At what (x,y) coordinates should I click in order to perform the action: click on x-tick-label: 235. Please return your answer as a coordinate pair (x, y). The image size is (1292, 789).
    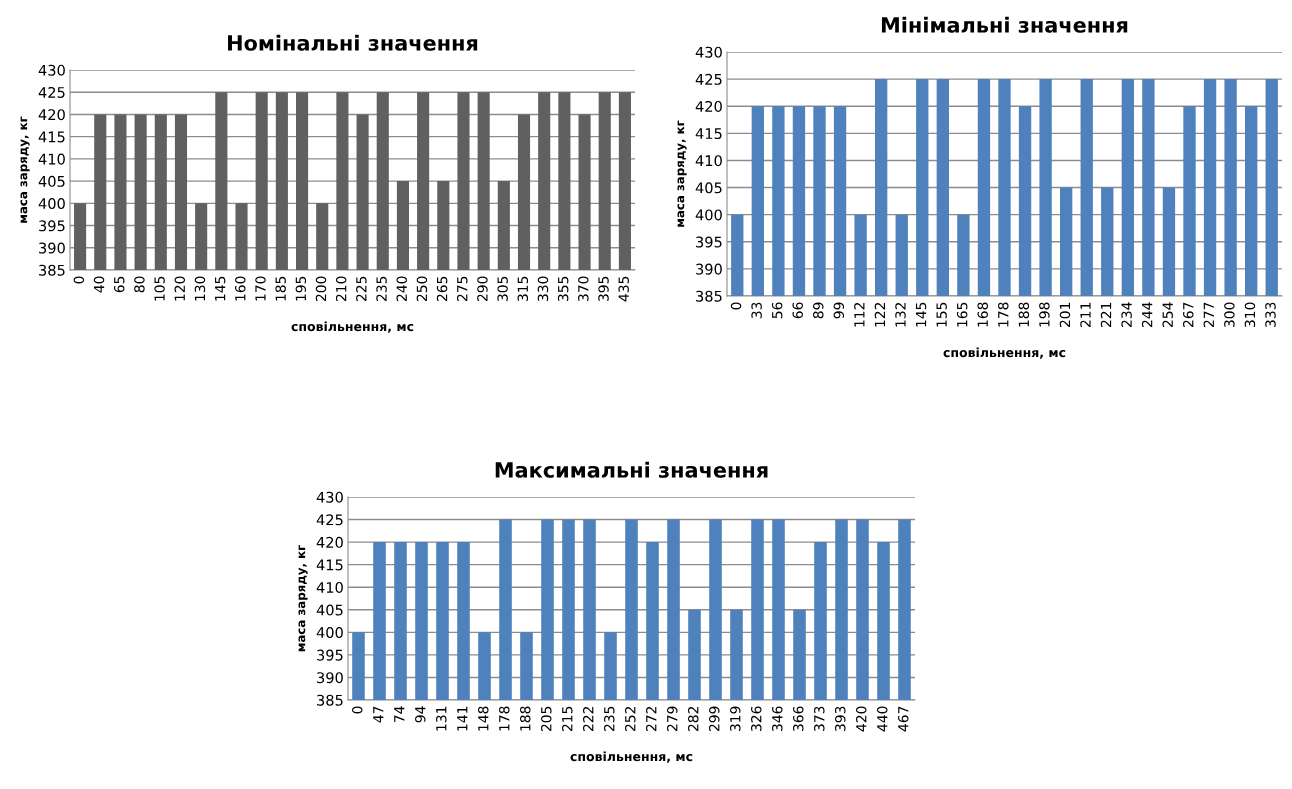
    Looking at the image, I should click on (381, 289).